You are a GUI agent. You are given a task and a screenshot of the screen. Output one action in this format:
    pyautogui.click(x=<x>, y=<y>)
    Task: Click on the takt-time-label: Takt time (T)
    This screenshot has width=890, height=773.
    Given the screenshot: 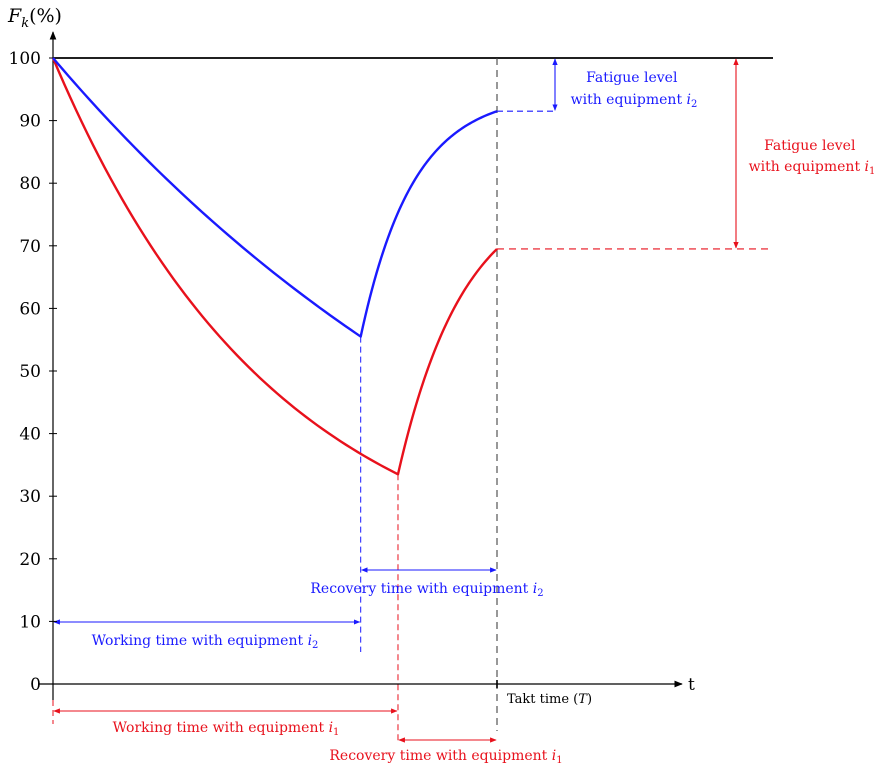 What is the action you would take?
    pyautogui.click(x=549, y=699)
    